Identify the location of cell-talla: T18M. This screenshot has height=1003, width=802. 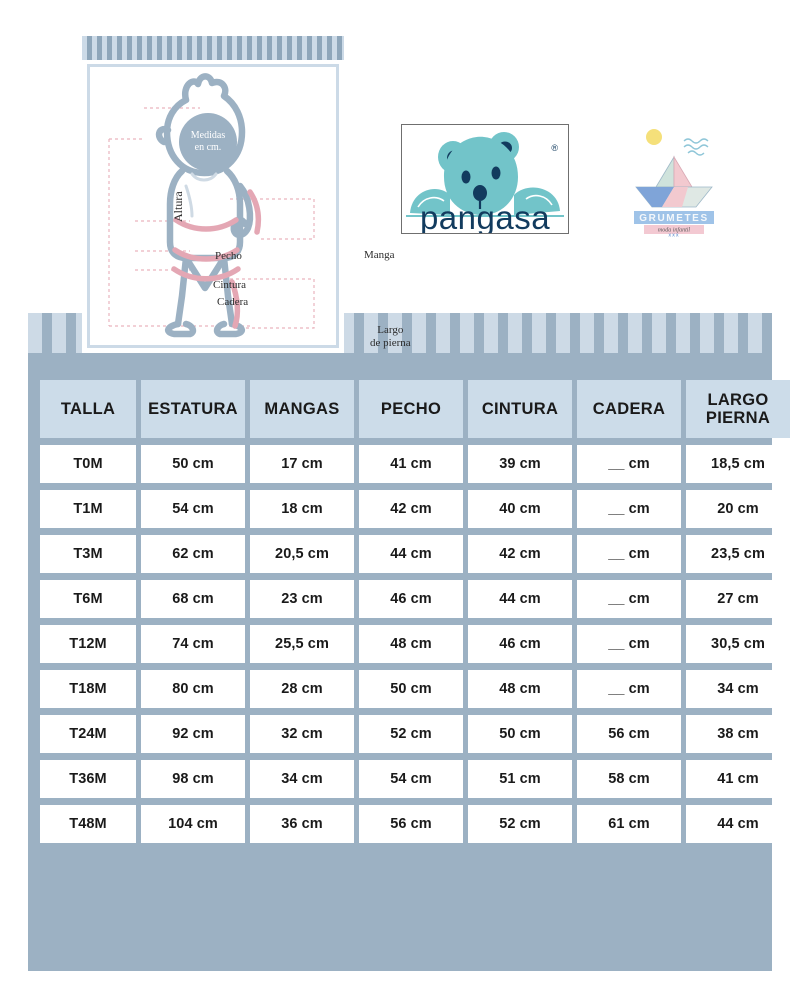
(88, 689).